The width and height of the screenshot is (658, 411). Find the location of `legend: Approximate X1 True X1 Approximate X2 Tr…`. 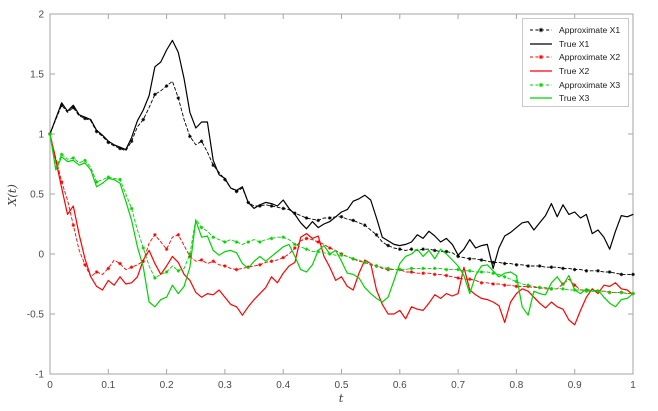

legend: Approximate X1 True X1 Approximate X2 Tr… is located at coordinates (575, 62).